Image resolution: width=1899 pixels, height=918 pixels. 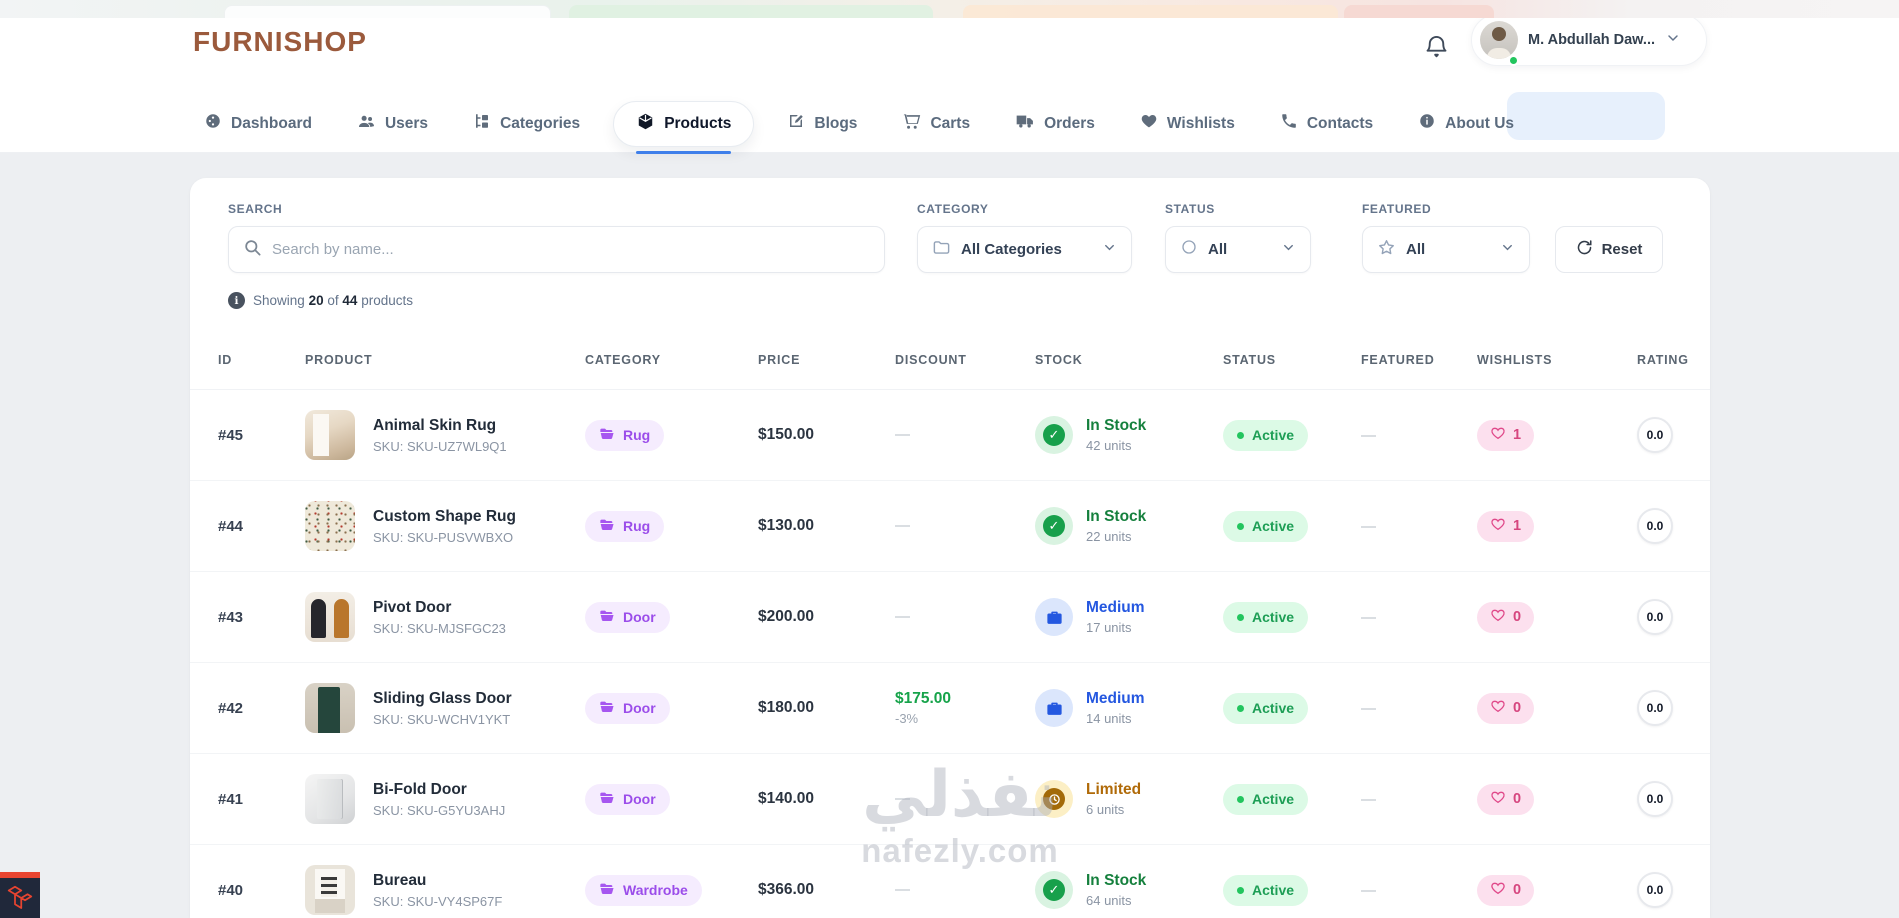 What do you see at coordinates (1115, 708) in the screenshot?
I see `stock-text: Medium 14 units` at bounding box center [1115, 708].